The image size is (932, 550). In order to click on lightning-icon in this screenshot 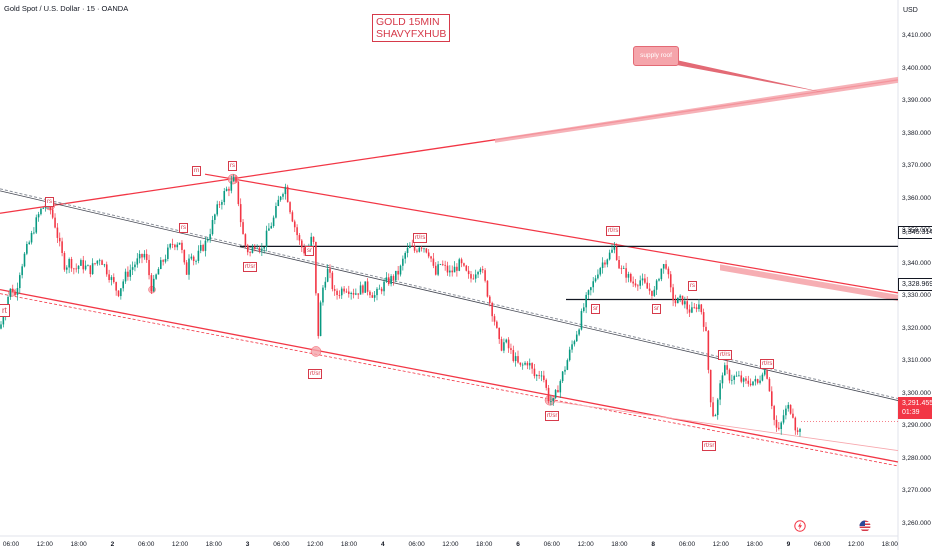, I will do `click(800, 526)`.